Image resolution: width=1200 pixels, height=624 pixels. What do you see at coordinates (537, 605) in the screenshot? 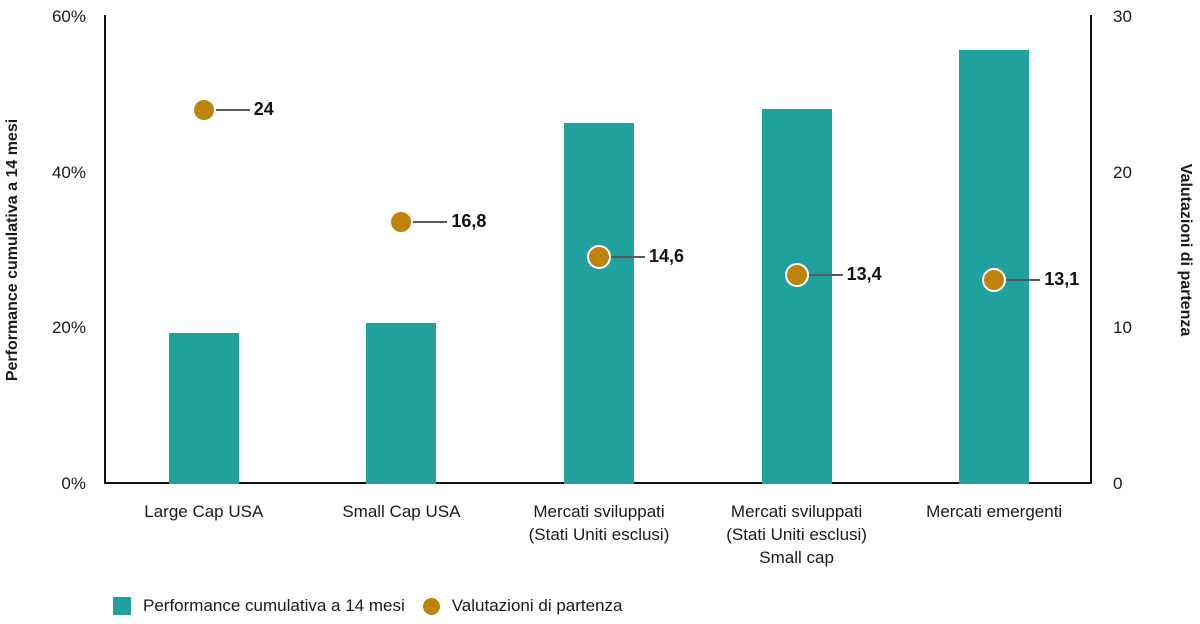
I see `legend-label-valutazioni: Valutazioni di partenza` at bounding box center [537, 605].